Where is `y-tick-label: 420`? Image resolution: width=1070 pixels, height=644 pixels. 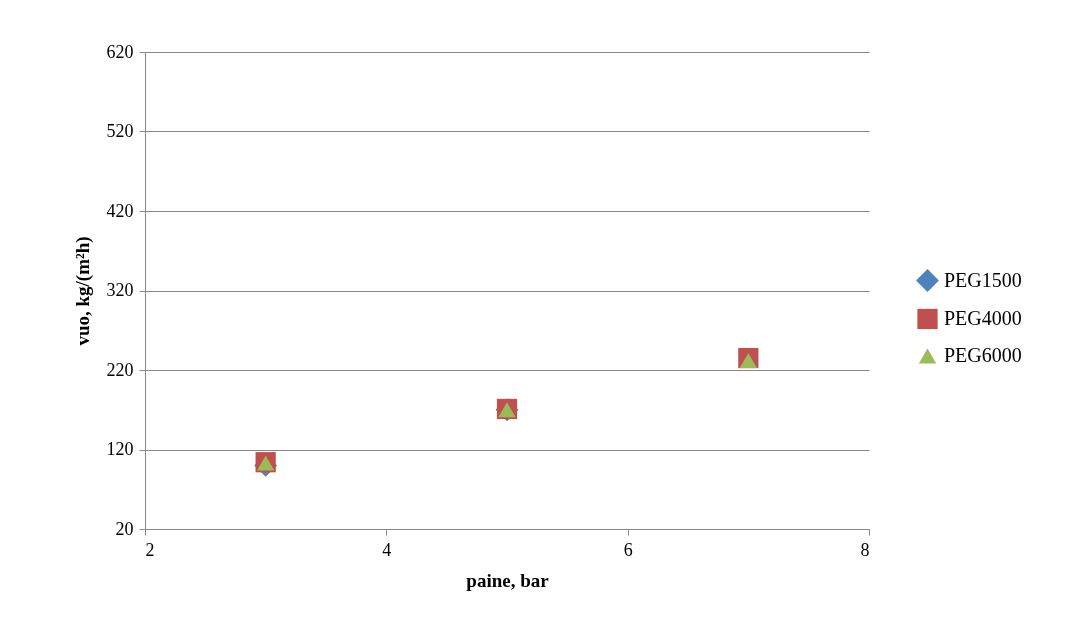
y-tick-label: 420 is located at coordinates (120, 210).